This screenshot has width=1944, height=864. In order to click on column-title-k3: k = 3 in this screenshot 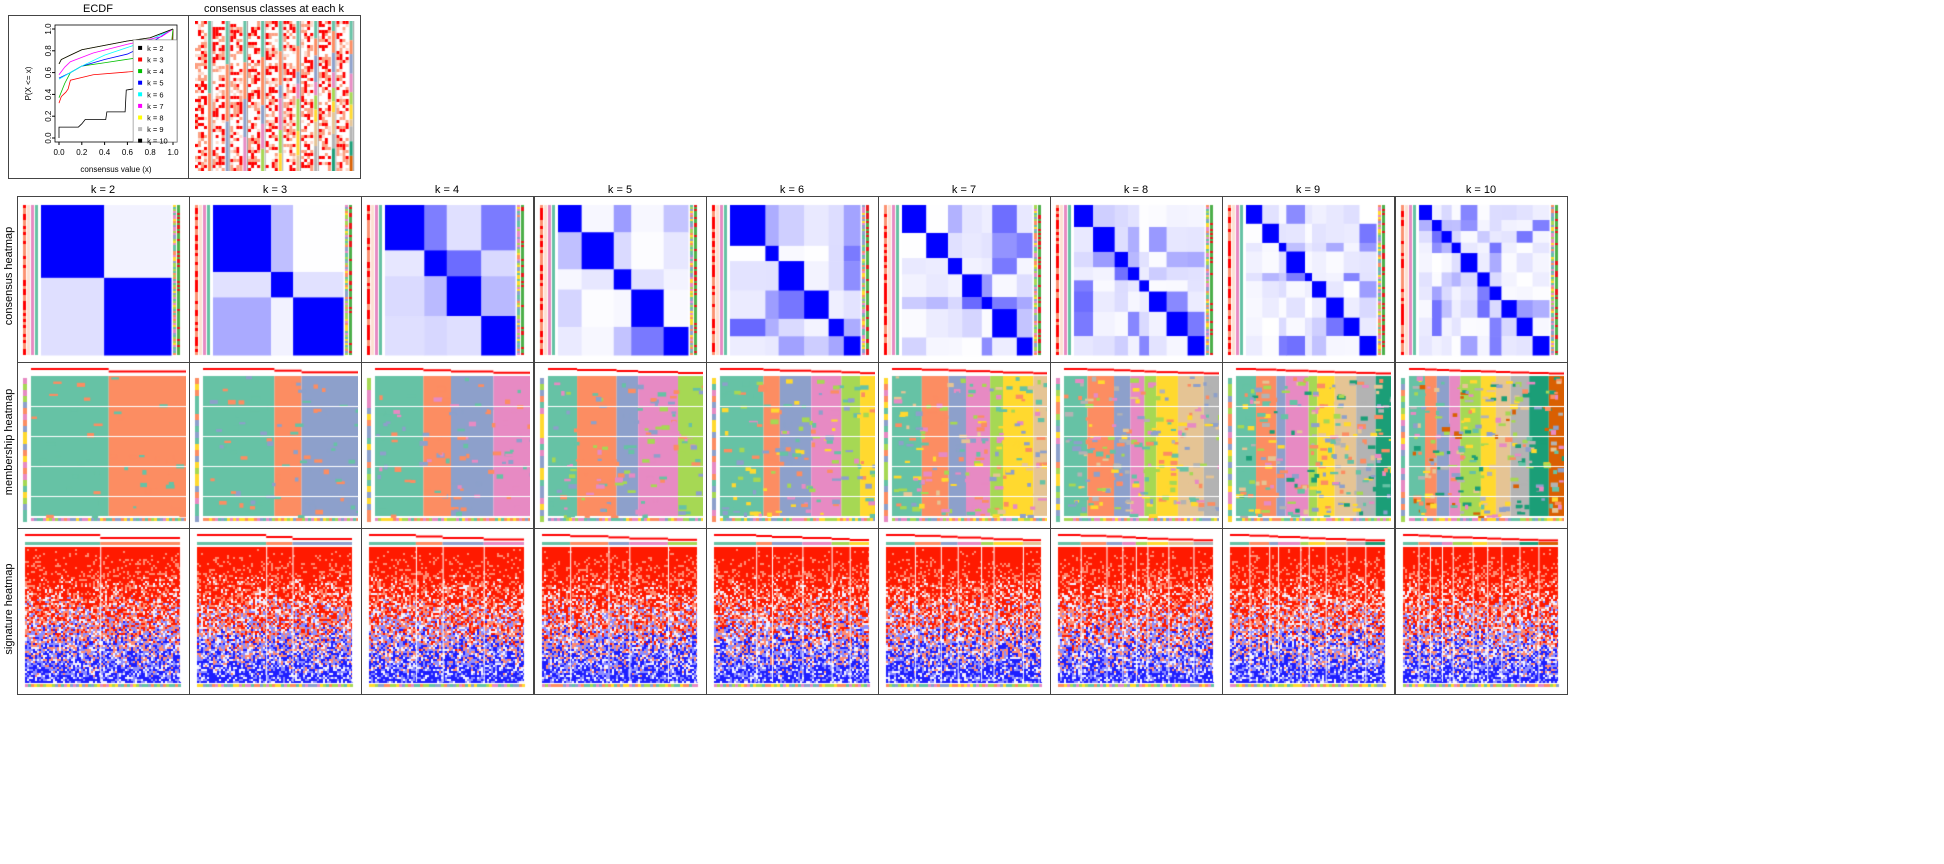, I will do `click(275, 190)`.